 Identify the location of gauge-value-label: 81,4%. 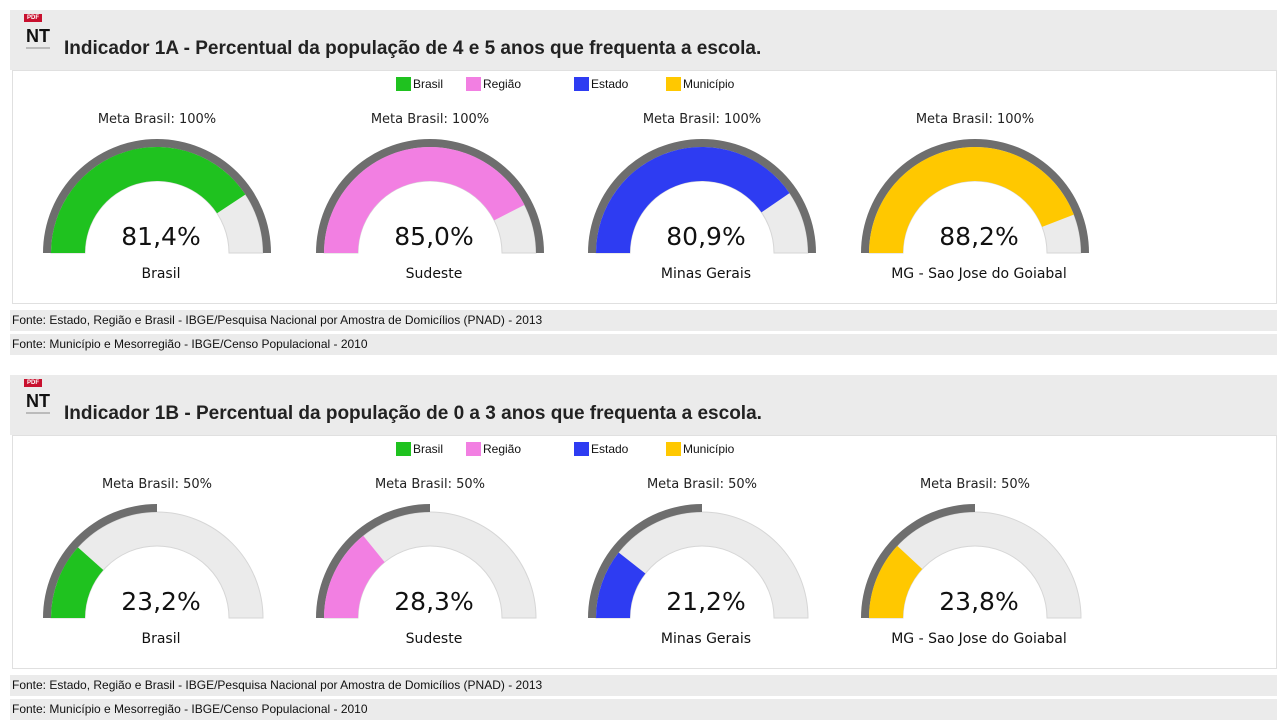
(160, 236).